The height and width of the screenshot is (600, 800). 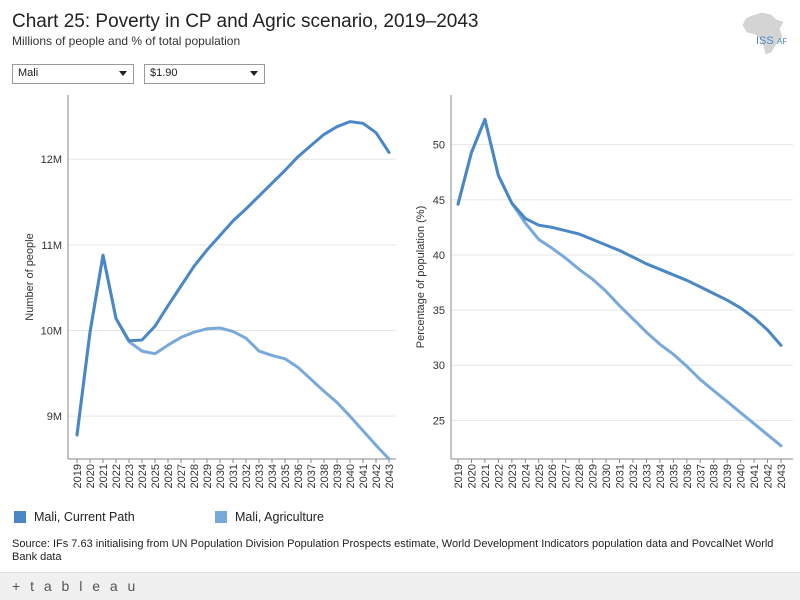 What do you see at coordinates (117, 476) in the screenshot?
I see `count-x-tick-label: 2022` at bounding box center [117, 476].